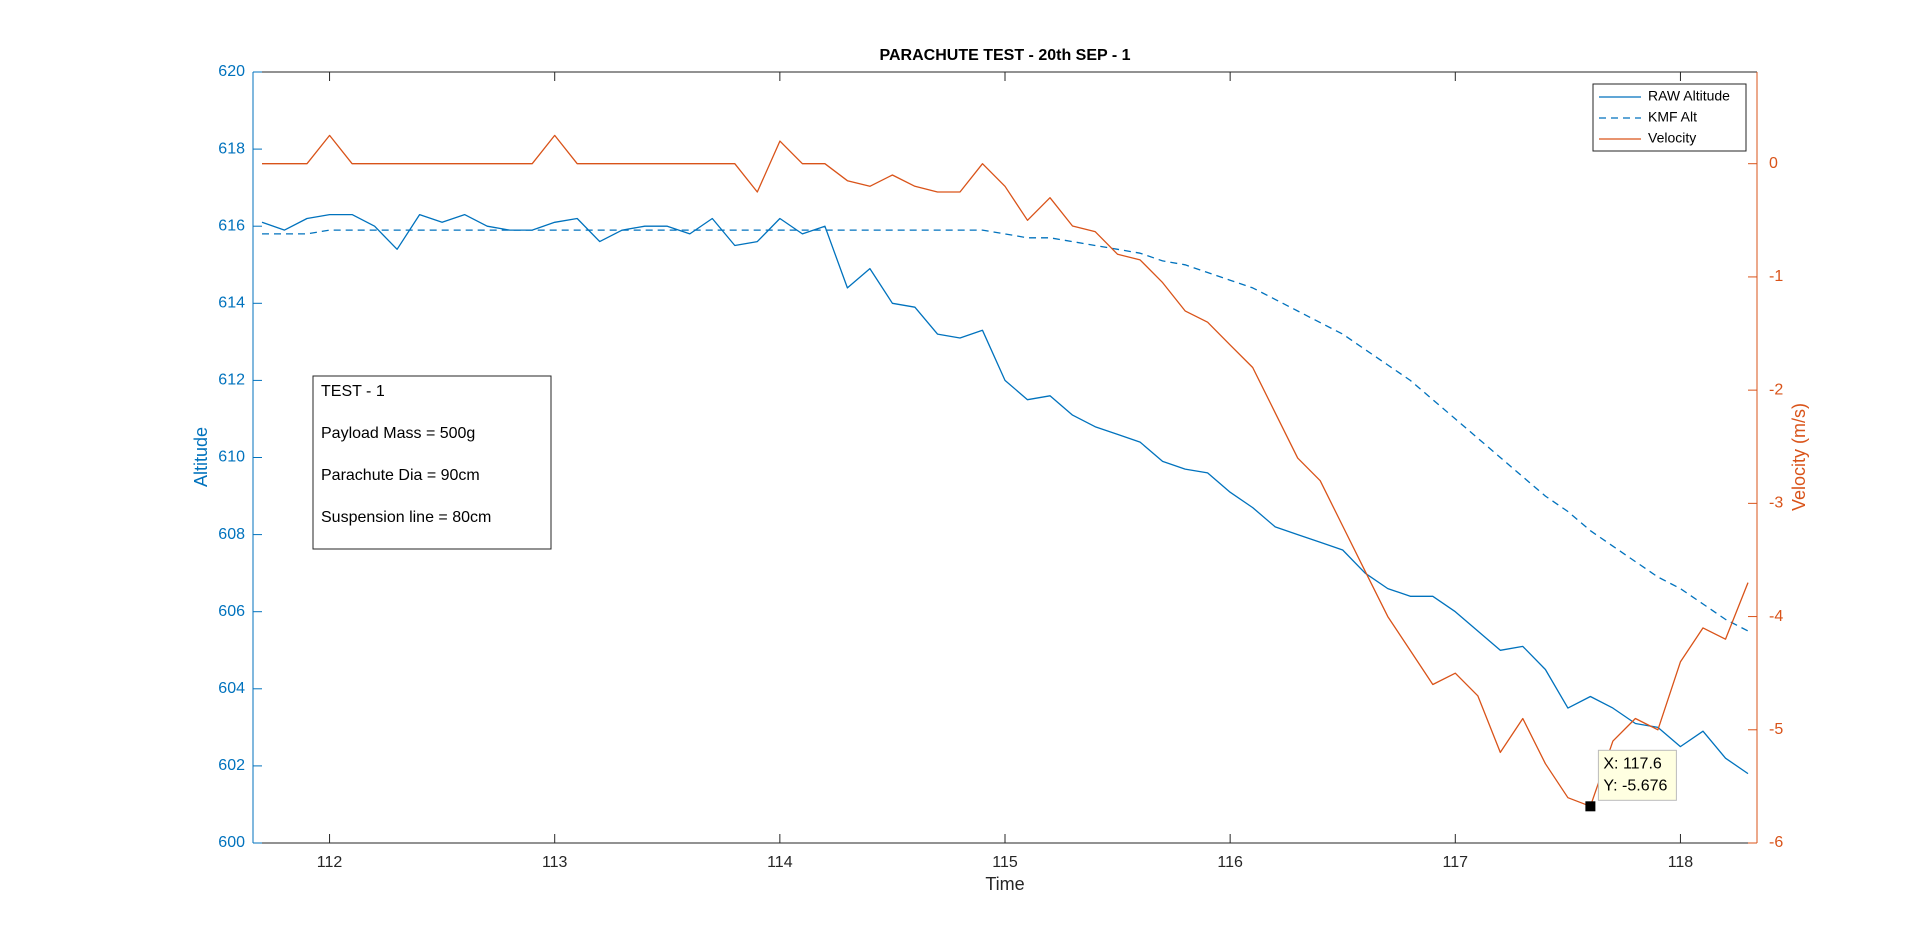 The image size is (1920, 936). I want to click on x-tick-label: 117, so click(1456, 862).